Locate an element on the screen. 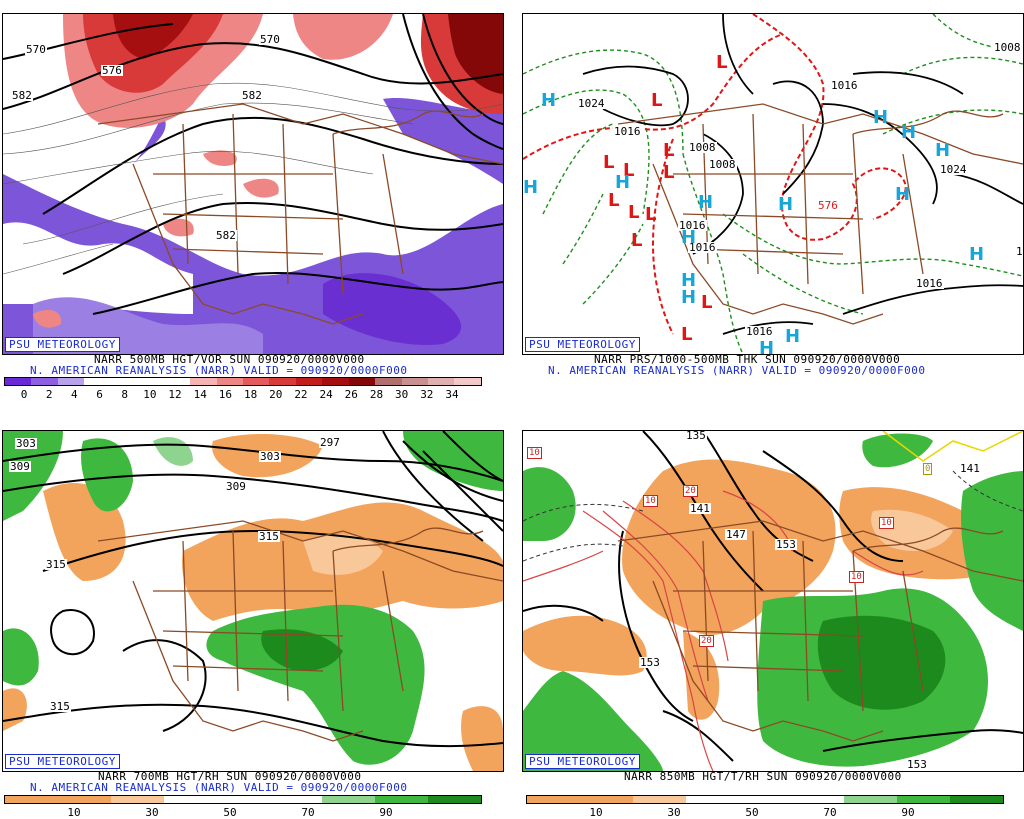 The height and width of the screenshot is (819, 1024). caption-title: NARR 700MB HGT/RH SUN 090920/0000V000 is located at coordinates (230, 776).